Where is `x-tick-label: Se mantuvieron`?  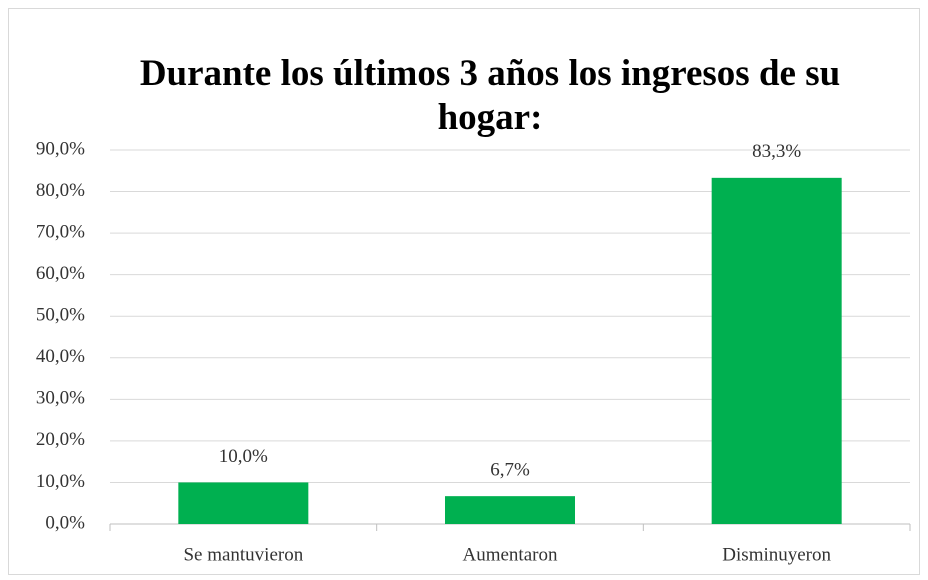 x-tick-label: Se mantuvieron is located at coordinates (243, 554).